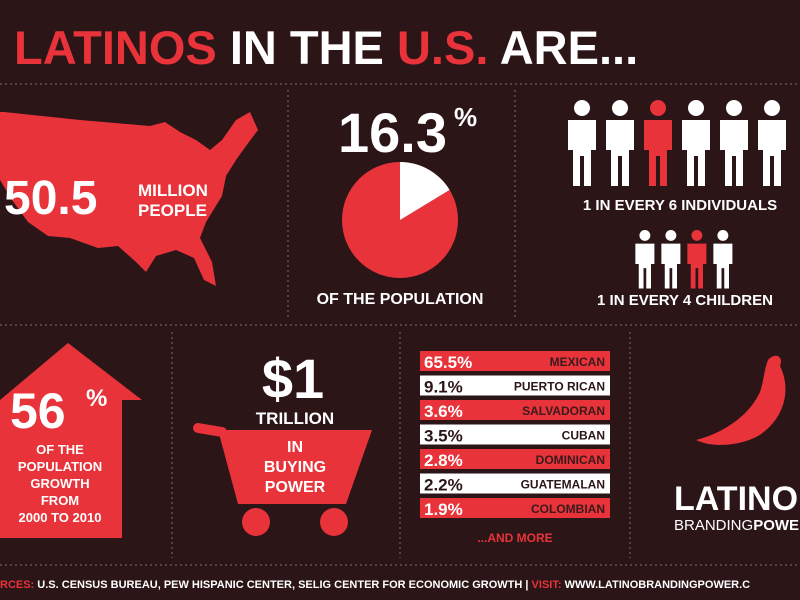 This screenshot has width=800, height=600. I want to click on title-word: IN THE, so click(307, 47).